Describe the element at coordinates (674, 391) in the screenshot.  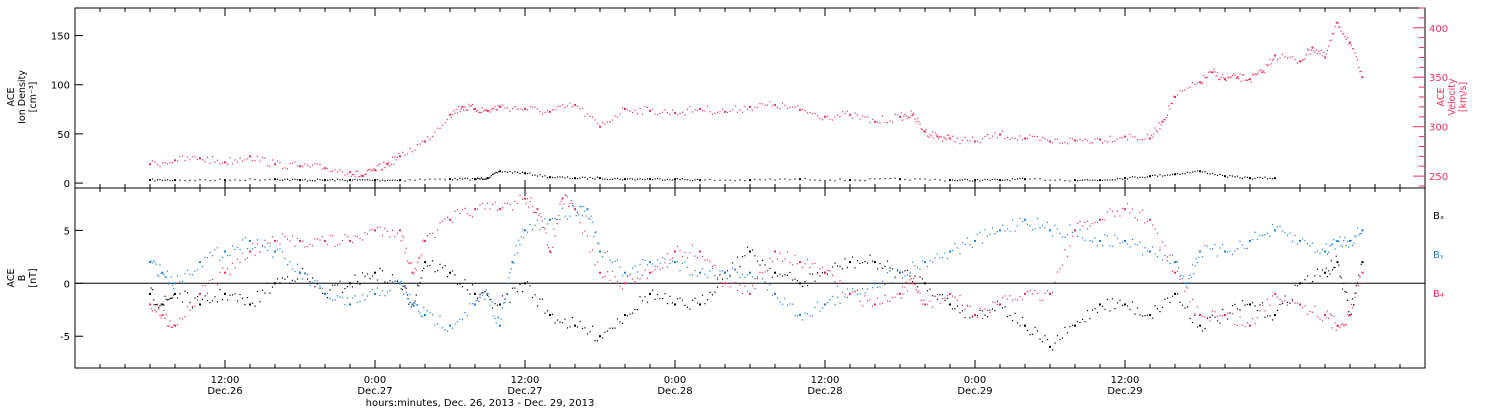
I see `x-tick-day: Dec.28` at that location.